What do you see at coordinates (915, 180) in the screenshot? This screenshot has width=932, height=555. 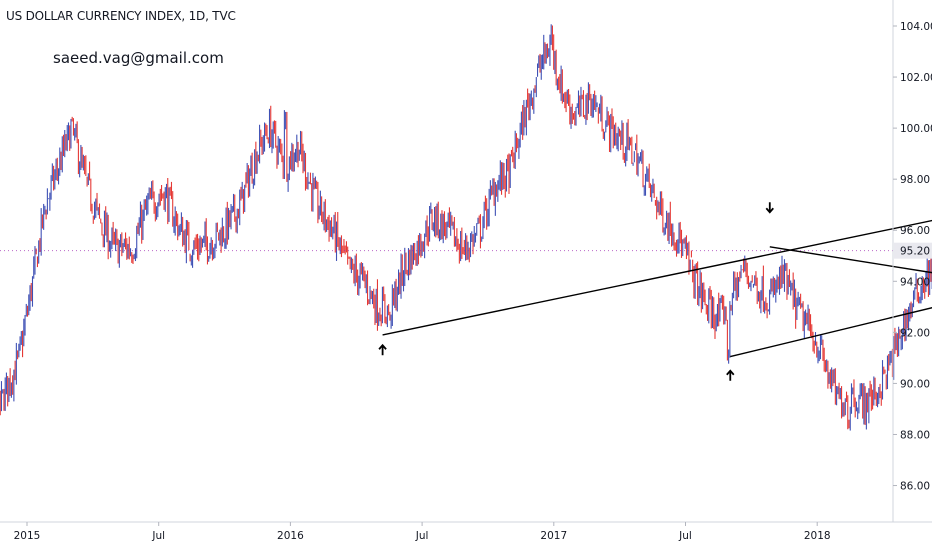 I see `y-tick-label: 98.00` at bounding box center [915, 180].